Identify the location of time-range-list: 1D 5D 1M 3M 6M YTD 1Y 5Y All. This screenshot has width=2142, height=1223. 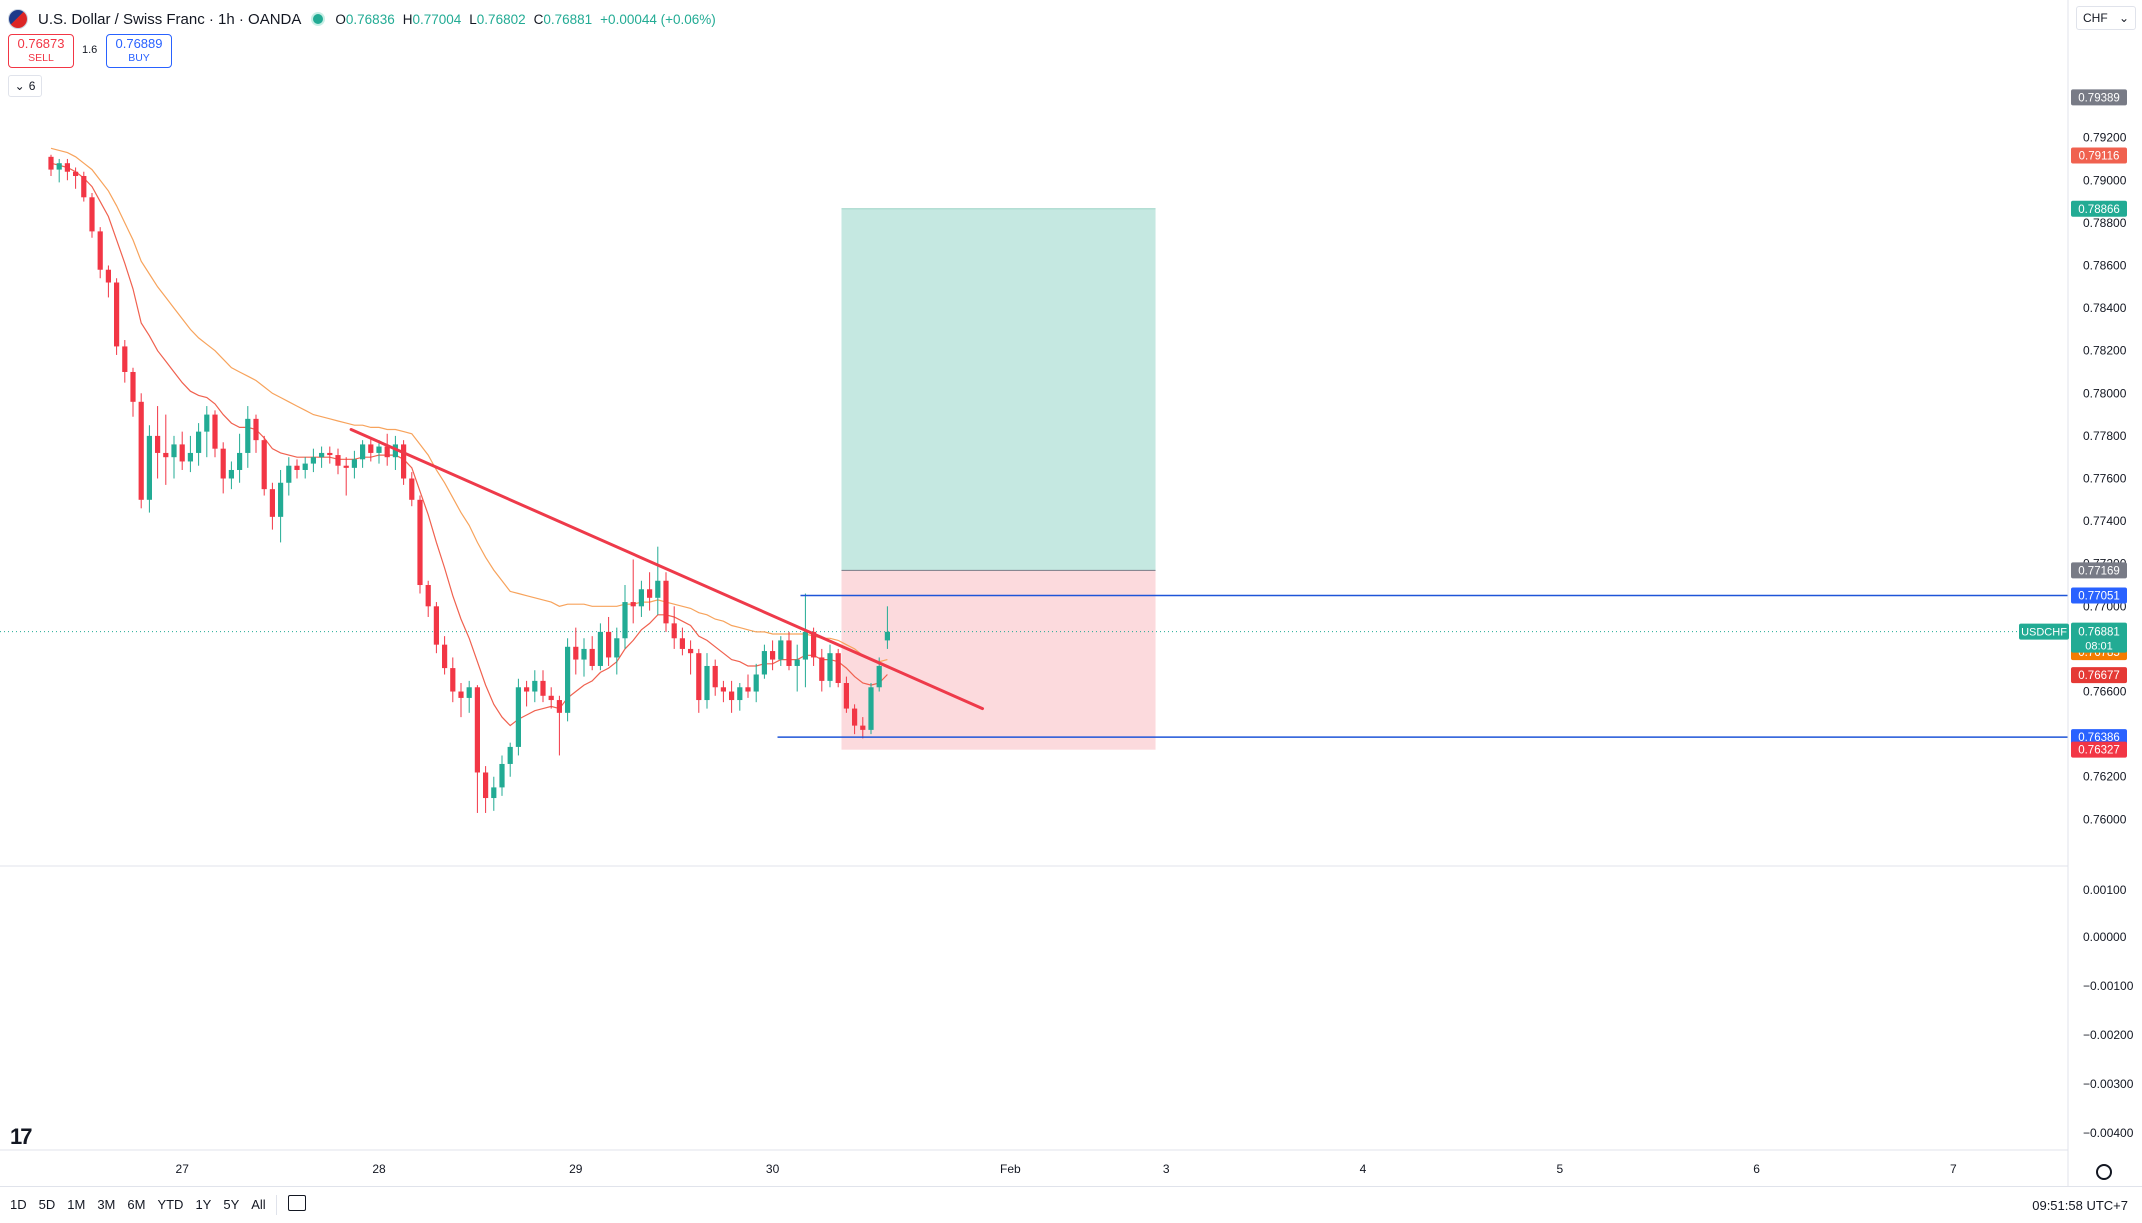
(138, 1204).